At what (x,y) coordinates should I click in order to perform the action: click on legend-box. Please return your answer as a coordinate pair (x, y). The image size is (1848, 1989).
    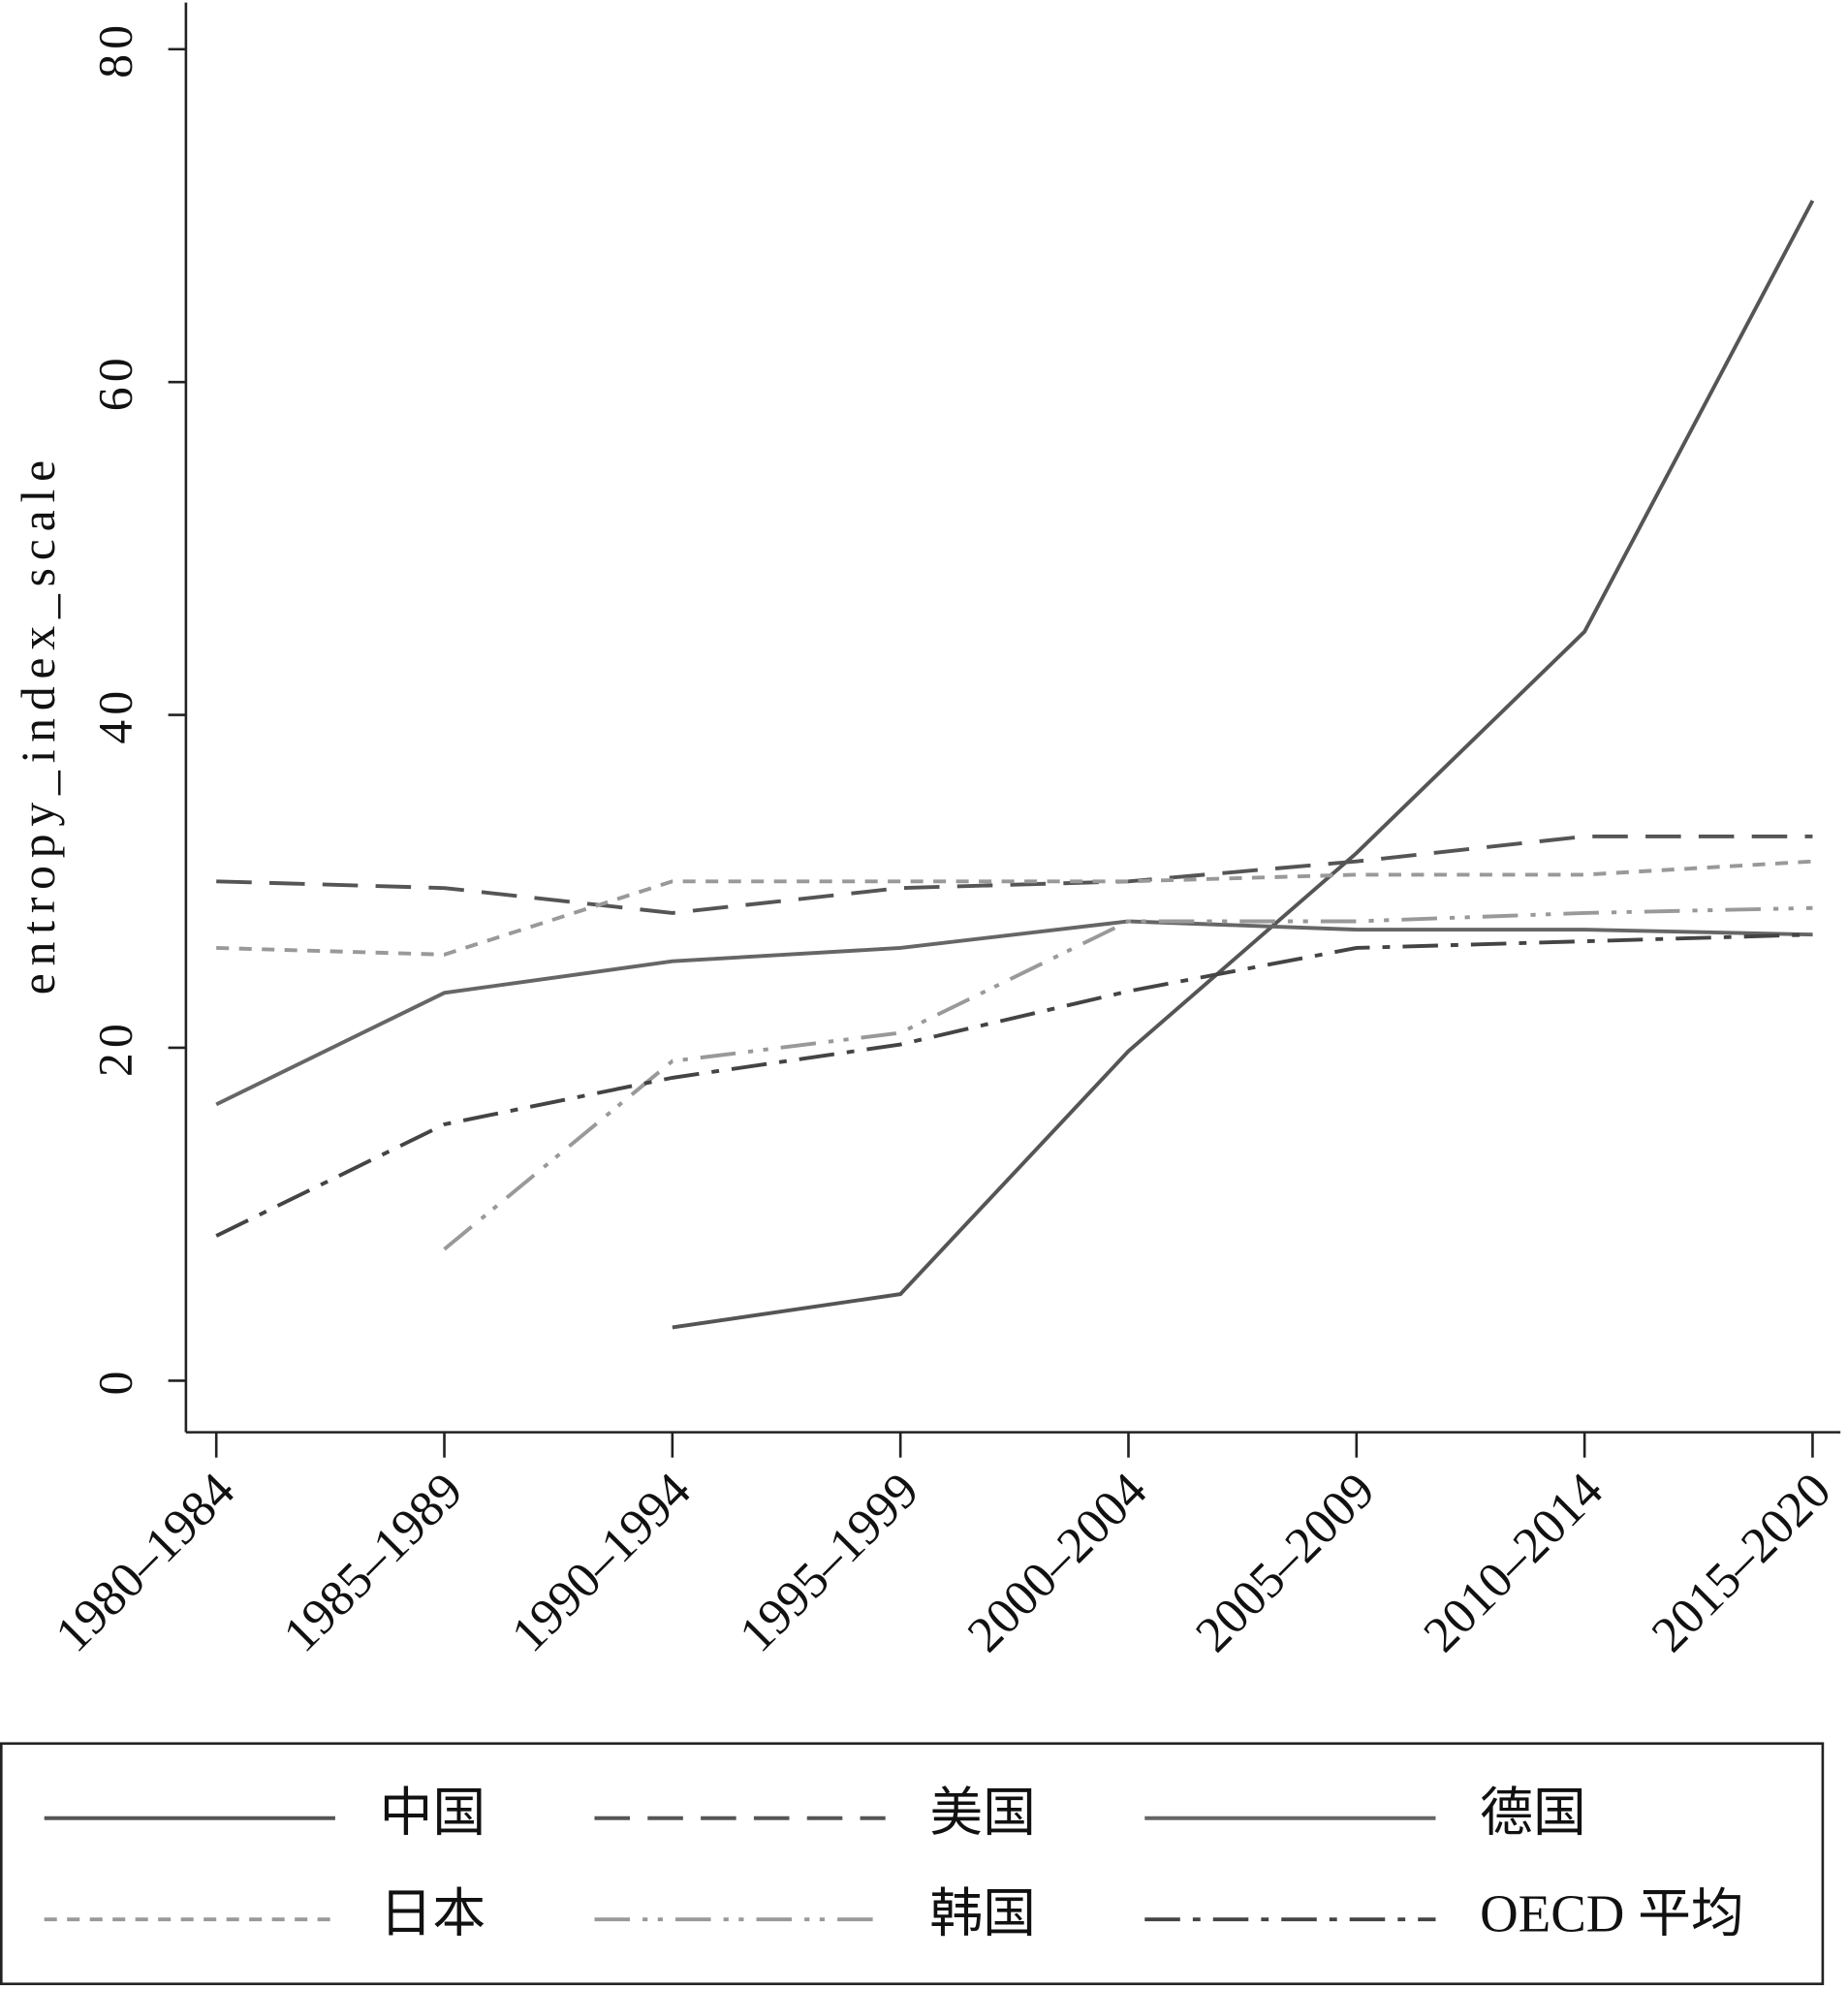
    Looking at the image, I should click on (912, 1864).